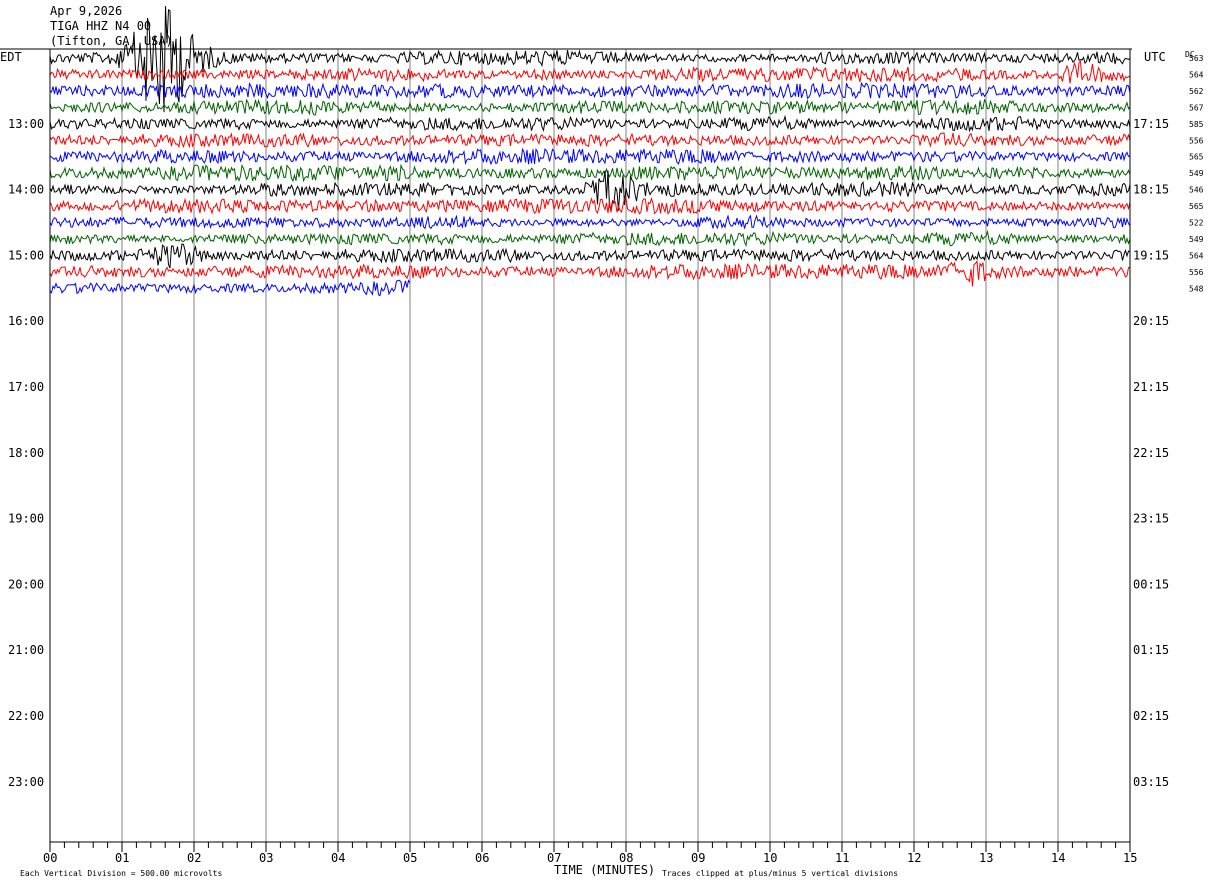 The height and width of the screenshot is (886, 1210). Describe the element at coordinates (1151, 453) in the screenshot. I see `right-hour-label: 22:15` at that location.